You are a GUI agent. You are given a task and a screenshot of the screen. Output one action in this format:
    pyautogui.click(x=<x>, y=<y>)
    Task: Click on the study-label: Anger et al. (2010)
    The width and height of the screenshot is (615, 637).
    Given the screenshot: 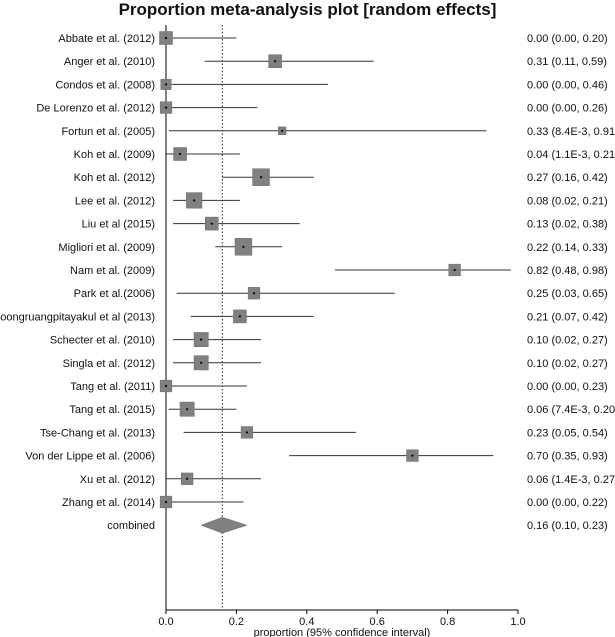 What is the action you would take?
    pyautogui.click(x=109, y=62)
    